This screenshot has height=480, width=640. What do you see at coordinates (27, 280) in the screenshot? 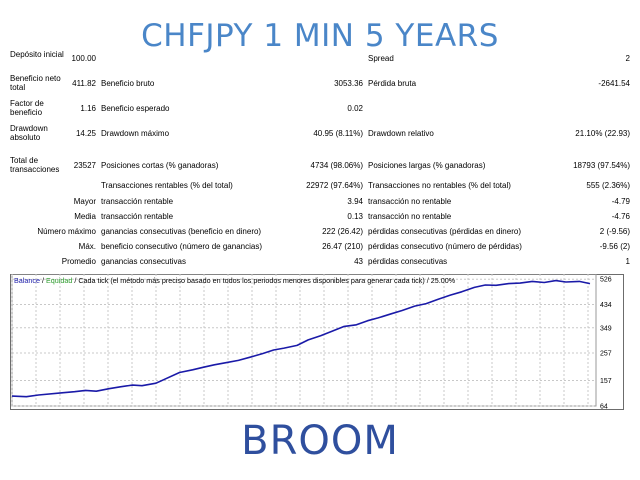
I see `legend-balance: Balance` at bounding box center [27, 280].